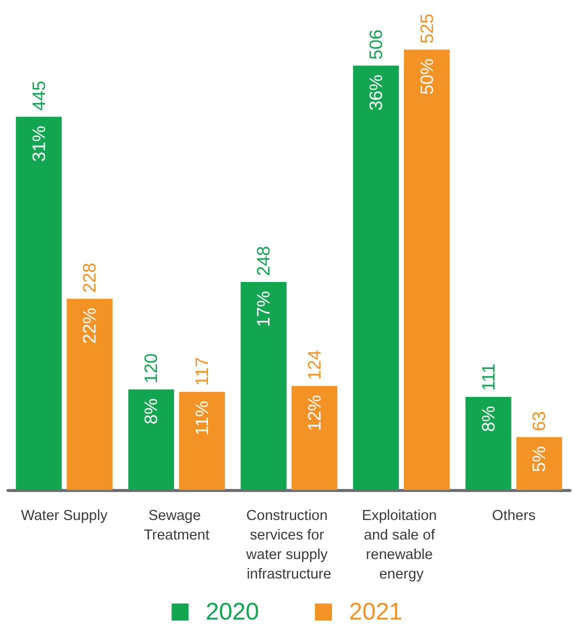 Image resolution: width=574 pixels, height=635 pixels. I want to click on data-label: 506, so click(376, 45).